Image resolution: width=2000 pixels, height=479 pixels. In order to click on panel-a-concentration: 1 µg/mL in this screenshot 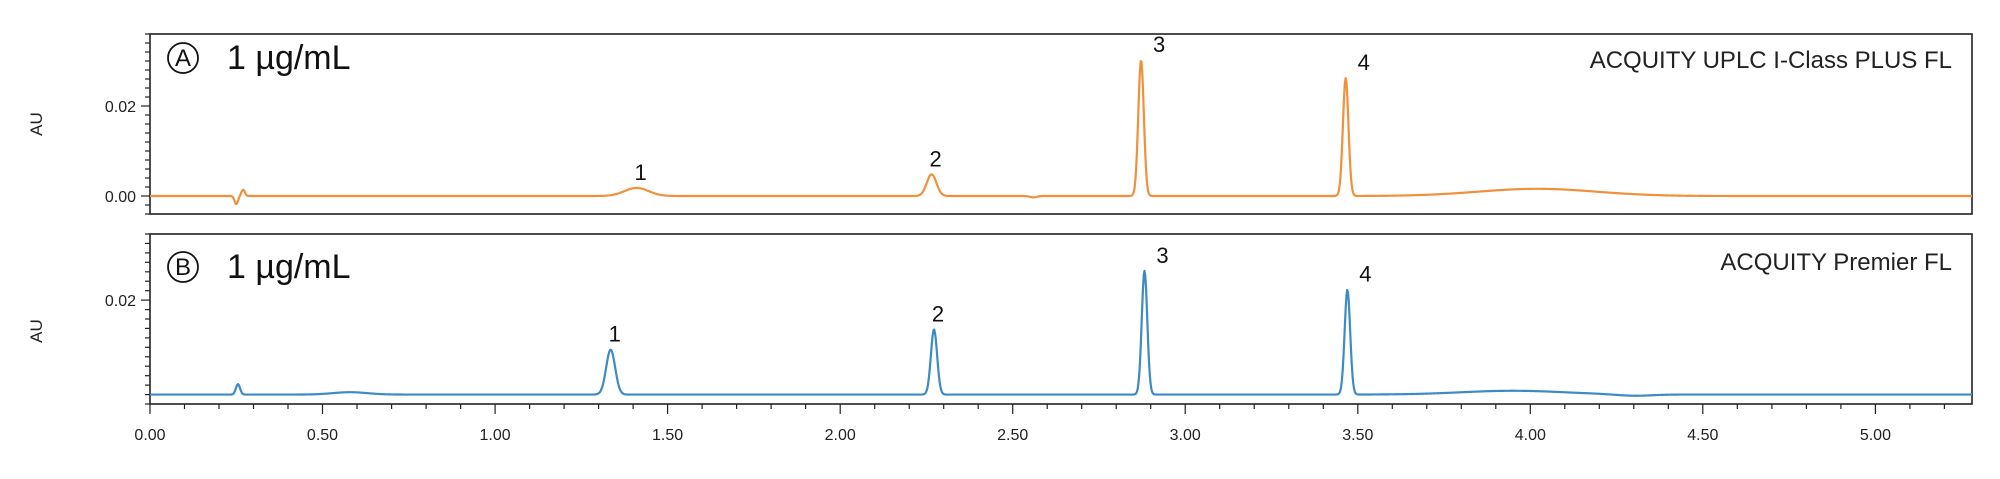, I will do `click(289, 58)`.